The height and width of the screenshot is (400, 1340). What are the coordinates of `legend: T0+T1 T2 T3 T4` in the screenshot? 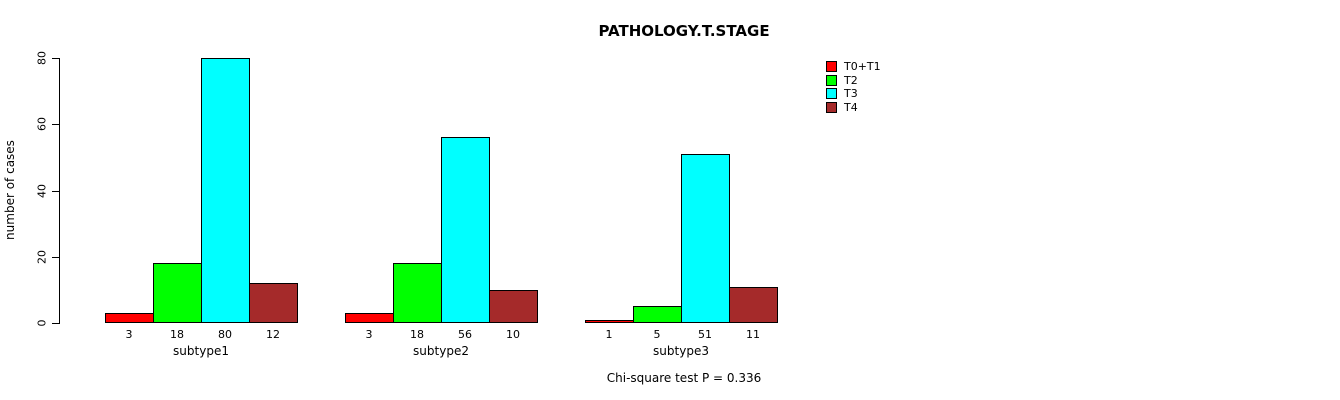 It's located at (853, 87).